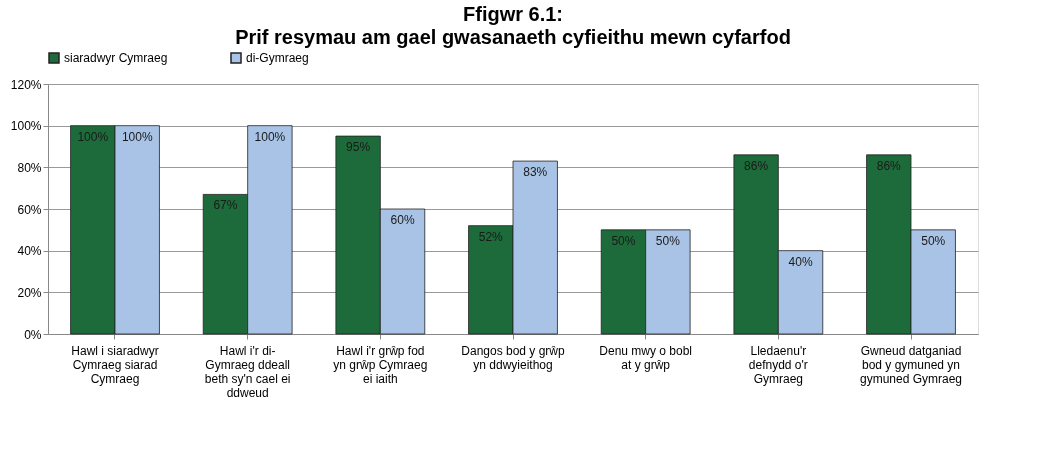 This screenshot has height=450, width=1042. I want to click on x-tick-label: Denu mwy o bobl at y grŵp, so click(646, 357).